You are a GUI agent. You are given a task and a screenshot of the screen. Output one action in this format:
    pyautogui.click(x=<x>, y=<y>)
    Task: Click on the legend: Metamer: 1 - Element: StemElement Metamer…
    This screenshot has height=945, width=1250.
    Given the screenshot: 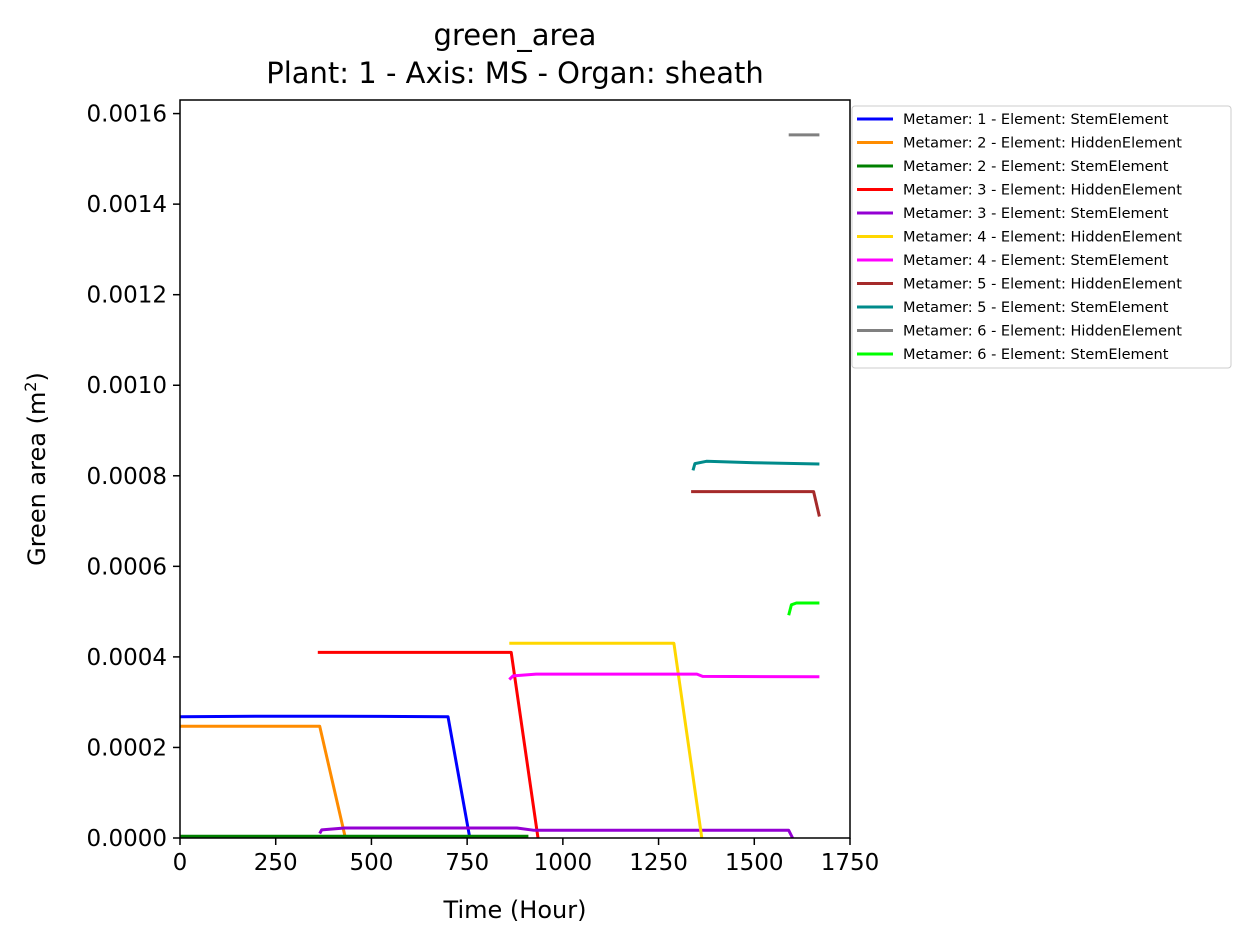 What is the action you would take?
    pyautogui.click(x=1041, y=237)
    